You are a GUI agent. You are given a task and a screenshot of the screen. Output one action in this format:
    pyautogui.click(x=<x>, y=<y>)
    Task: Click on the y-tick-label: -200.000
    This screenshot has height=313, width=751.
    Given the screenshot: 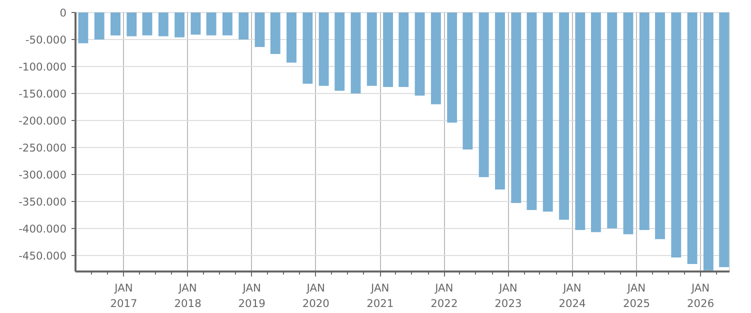 What is the action you would take?
    pyautogui.click(x=42, y=121)
    